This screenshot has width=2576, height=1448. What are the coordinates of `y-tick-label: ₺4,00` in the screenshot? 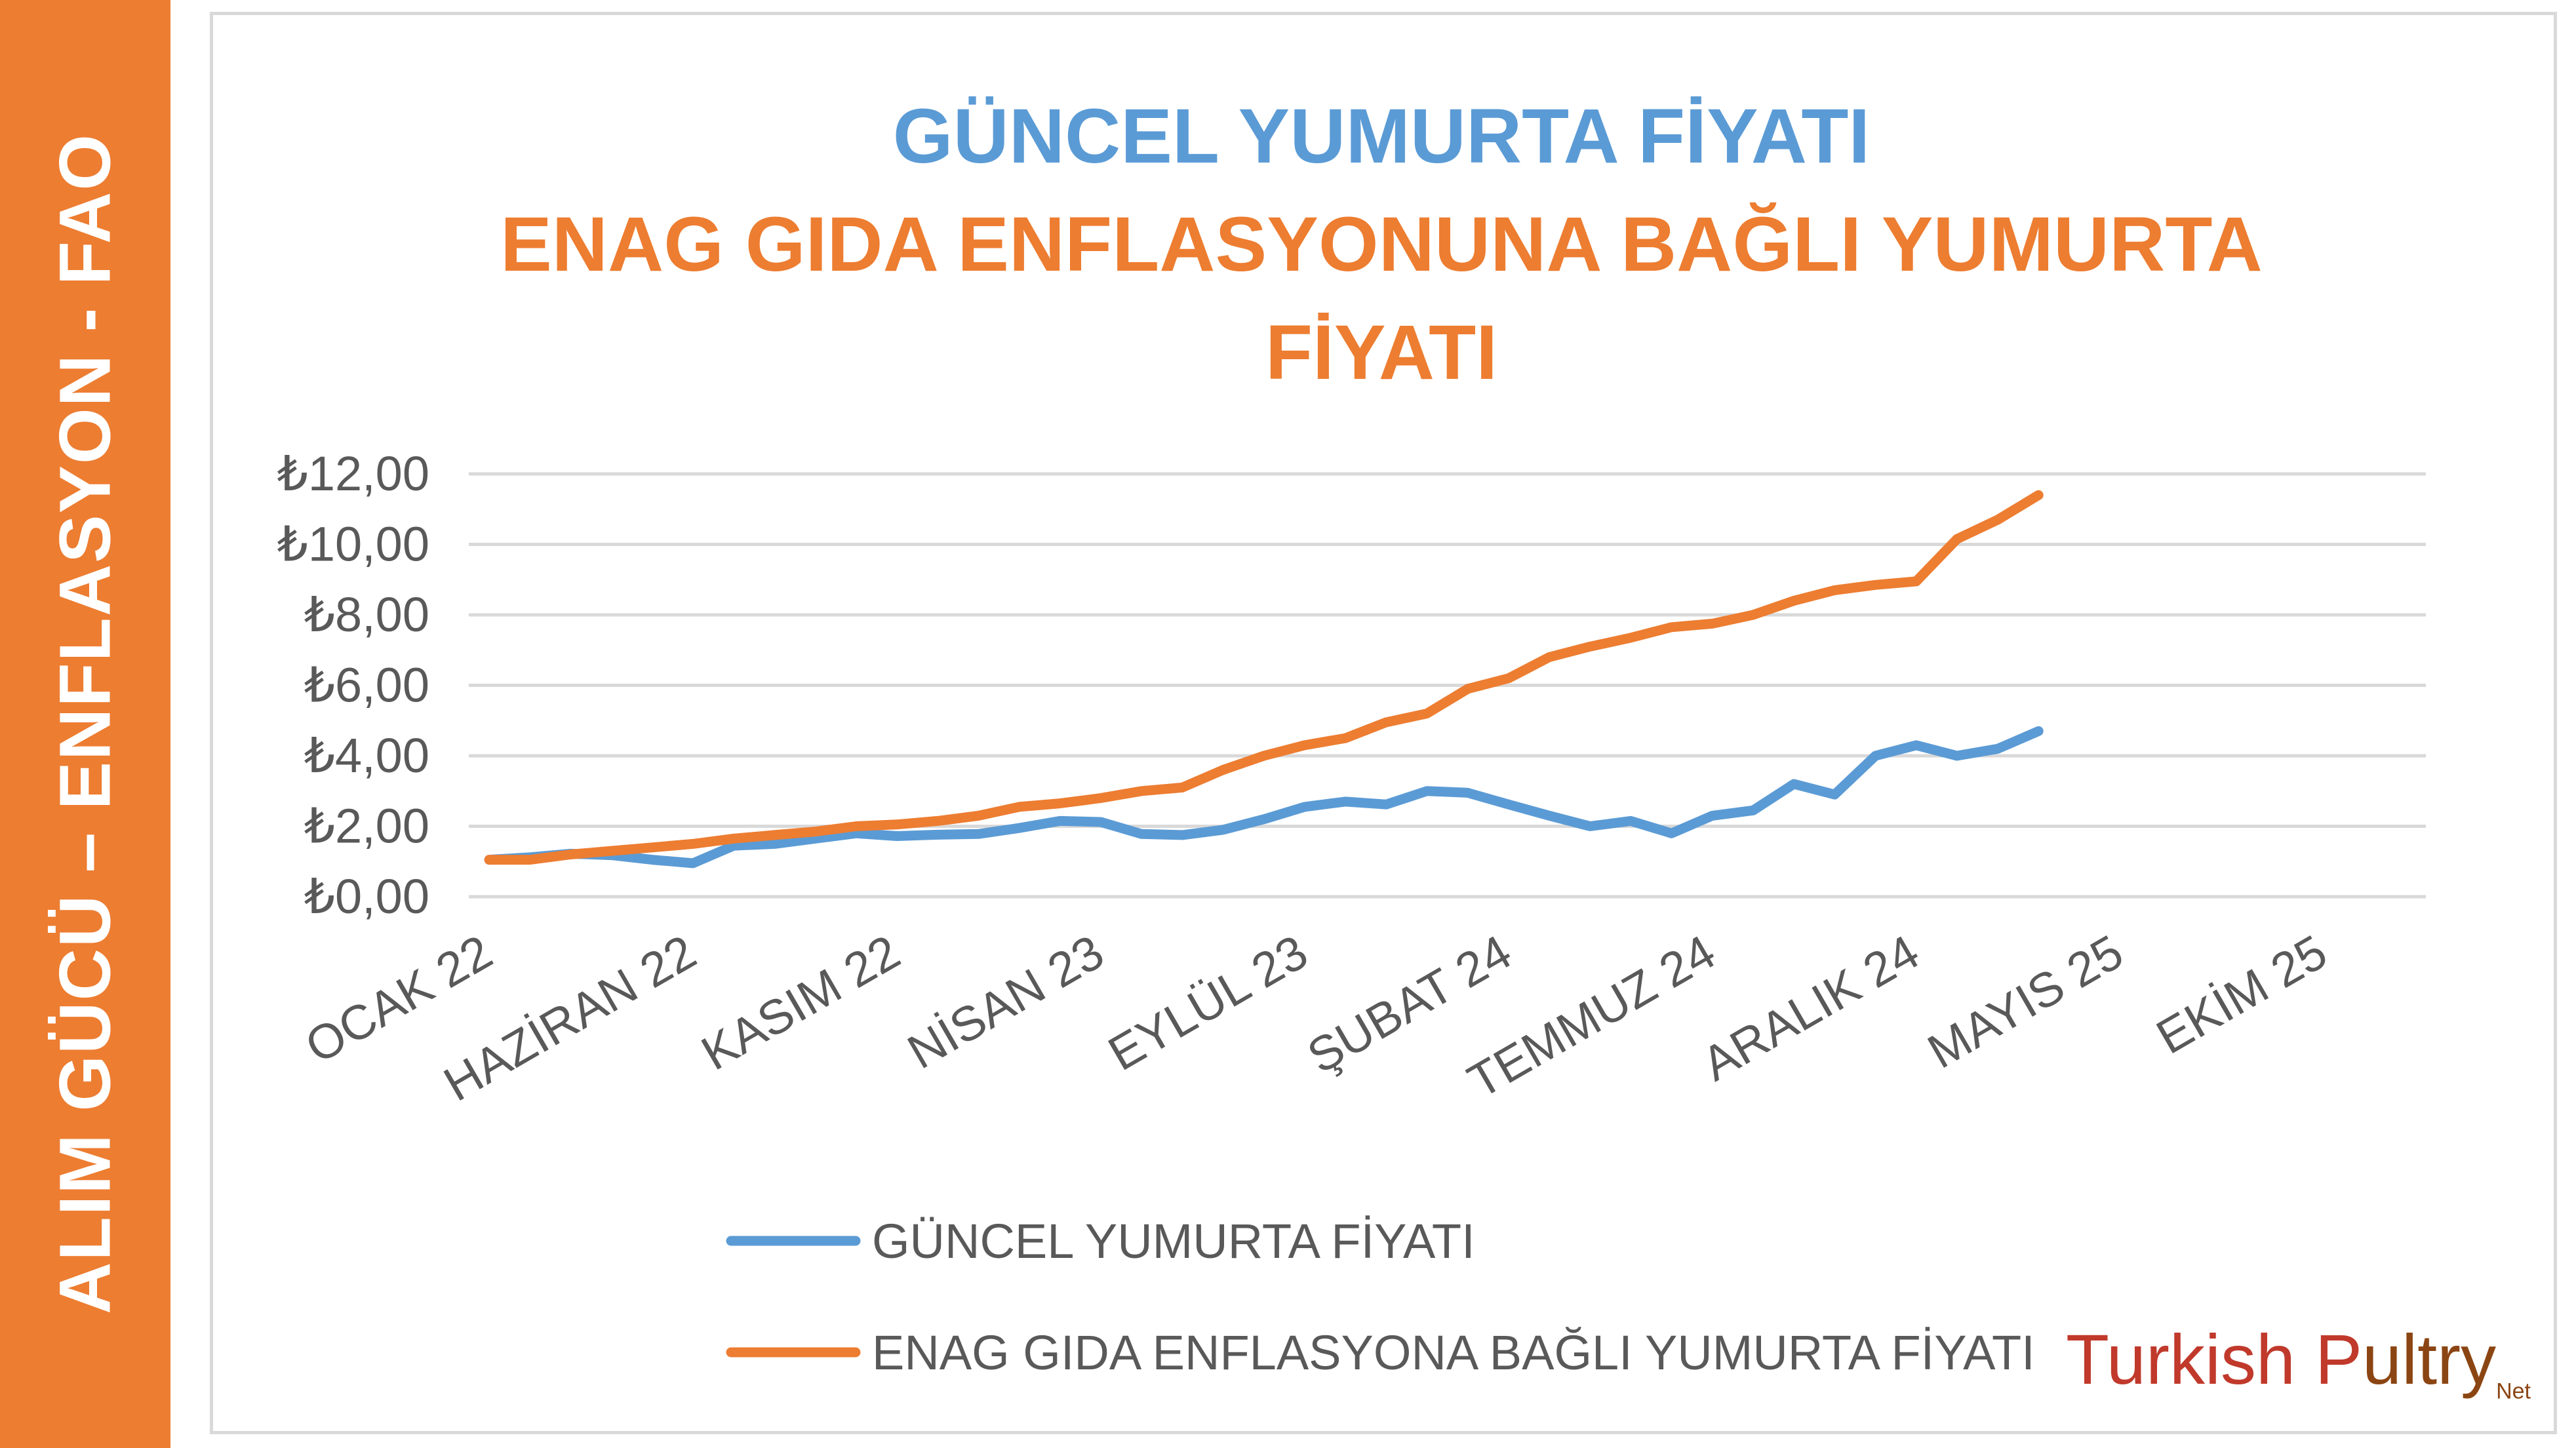 It's located at (366, 755).